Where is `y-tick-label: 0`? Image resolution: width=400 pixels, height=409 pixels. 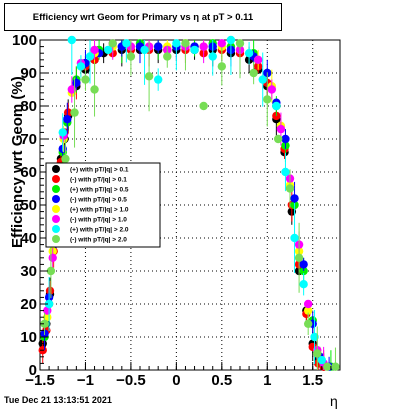
y-tick-label: 0 is located at coordinates (33, 370).